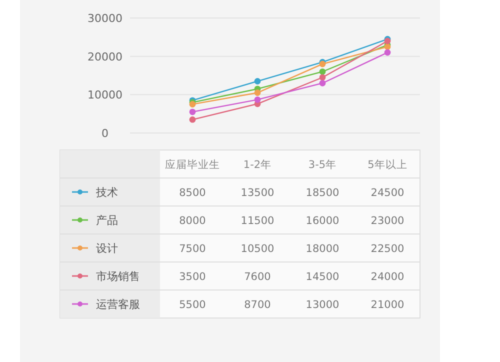 This screenshot has height=362, width=500. I want to click on legend-label: 产品, so click(107, 220).